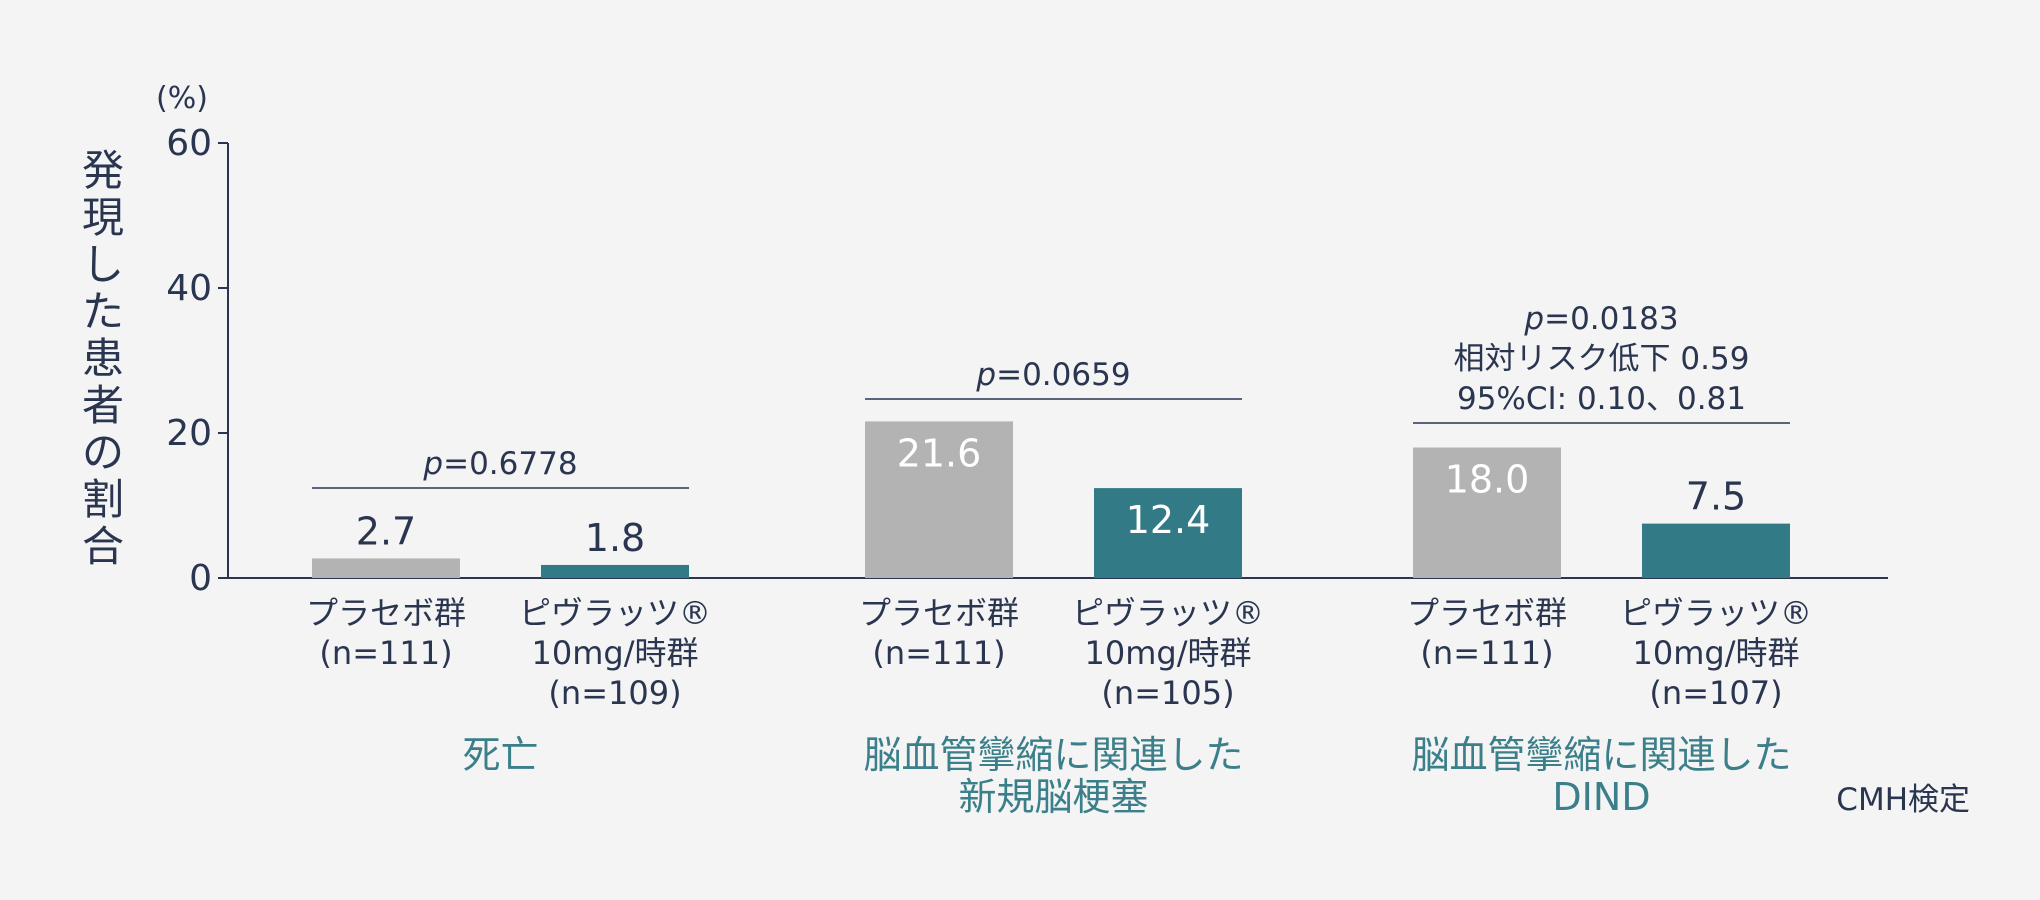 The height and width of the screenshot is (900, 2040). I want to click on stat-annotation: p=0.6778, so click(499, 464).